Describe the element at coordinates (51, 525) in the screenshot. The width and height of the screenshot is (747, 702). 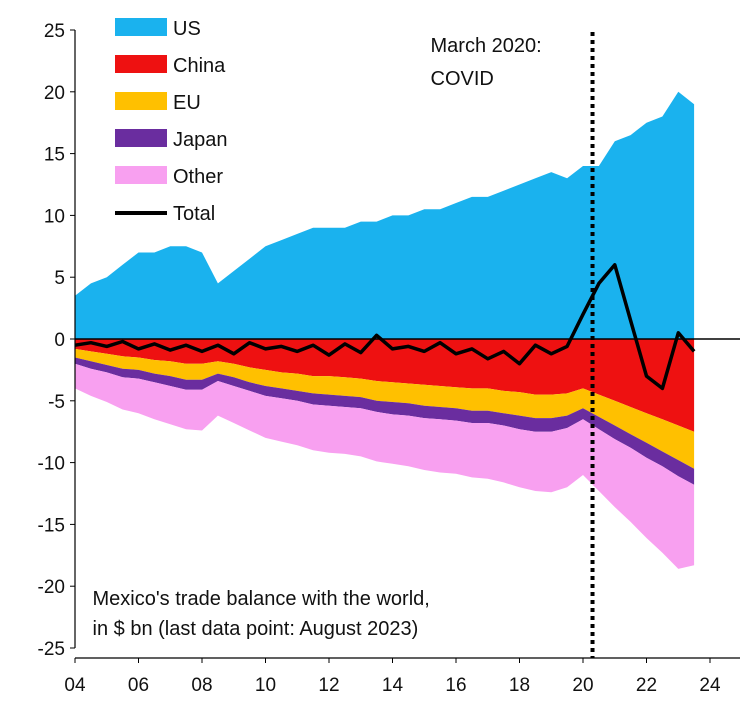
I see `y-tick-label: -15` at that location.